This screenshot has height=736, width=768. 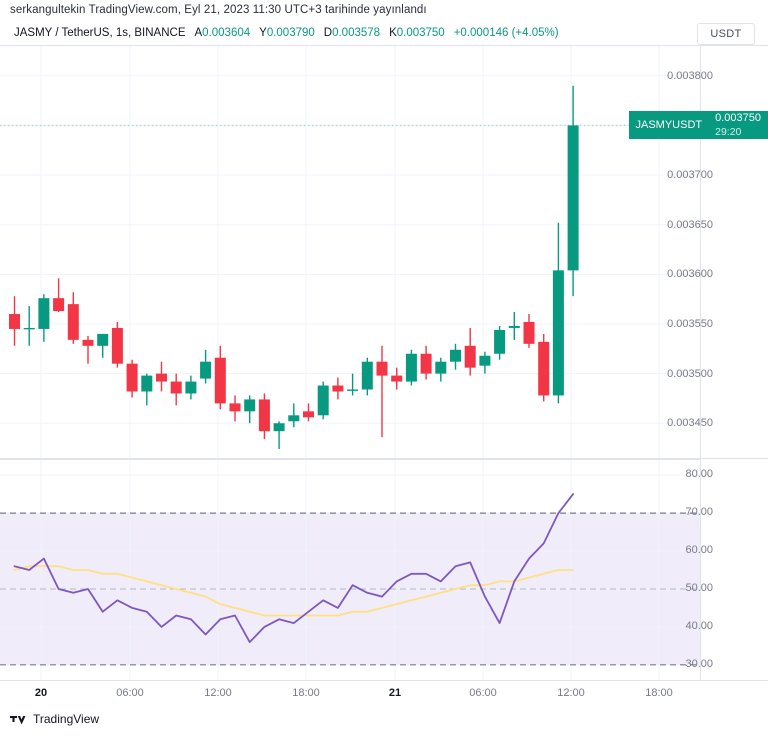 What do you see at coordinates (699, 474) in the screenshot?
I see `rsi-axis-label: 80.00` at bounding box center [699, 474].